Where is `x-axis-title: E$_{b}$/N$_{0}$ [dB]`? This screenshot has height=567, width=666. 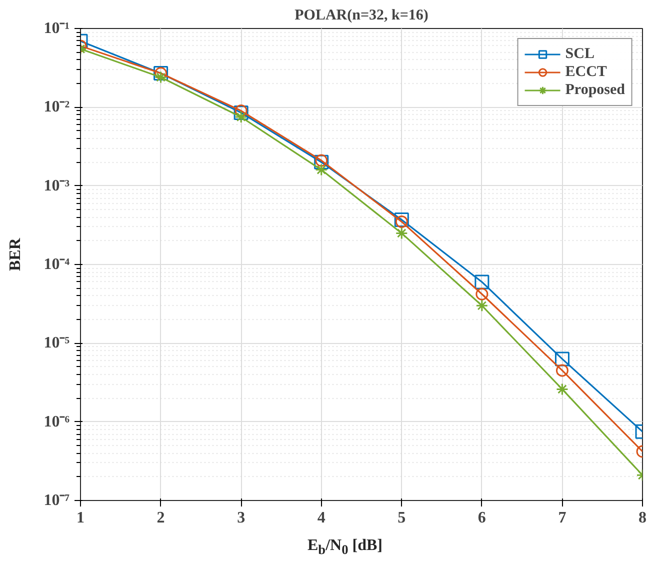 x-axis-title: E$_{b}$/N$_{0}$ [dB] is located at coordinates (345, 548).